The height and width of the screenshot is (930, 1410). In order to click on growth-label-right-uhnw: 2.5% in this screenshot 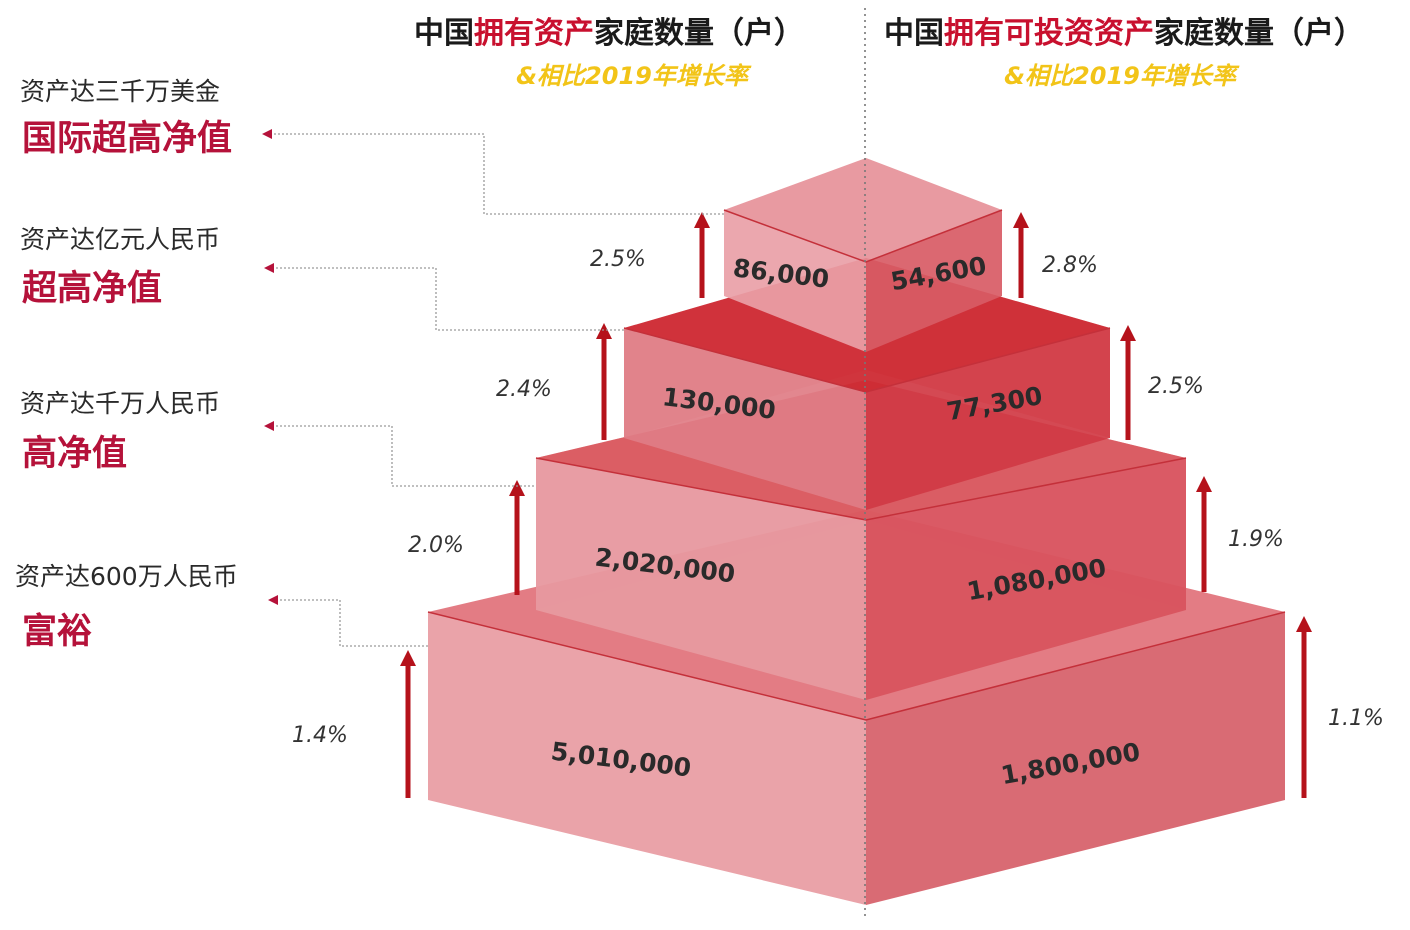, I will do `click(1176, 386)`.